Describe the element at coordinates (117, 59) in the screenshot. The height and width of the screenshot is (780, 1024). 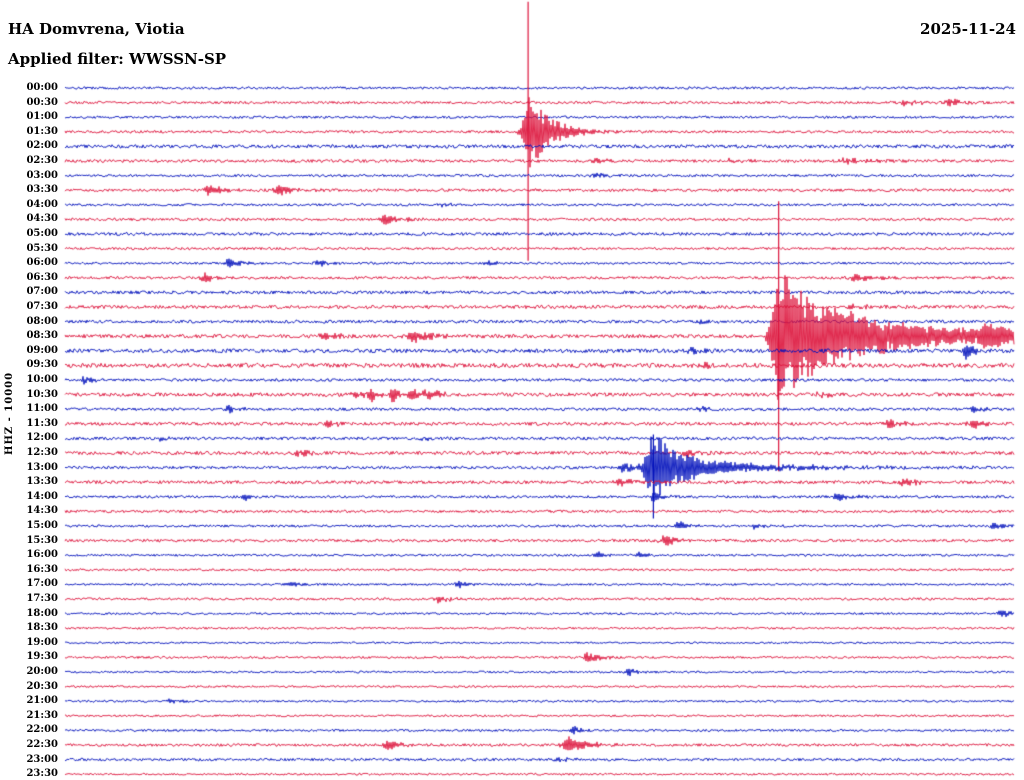
I see `applied-filter-label: Applied filter: WWSSN-SP` at that location.